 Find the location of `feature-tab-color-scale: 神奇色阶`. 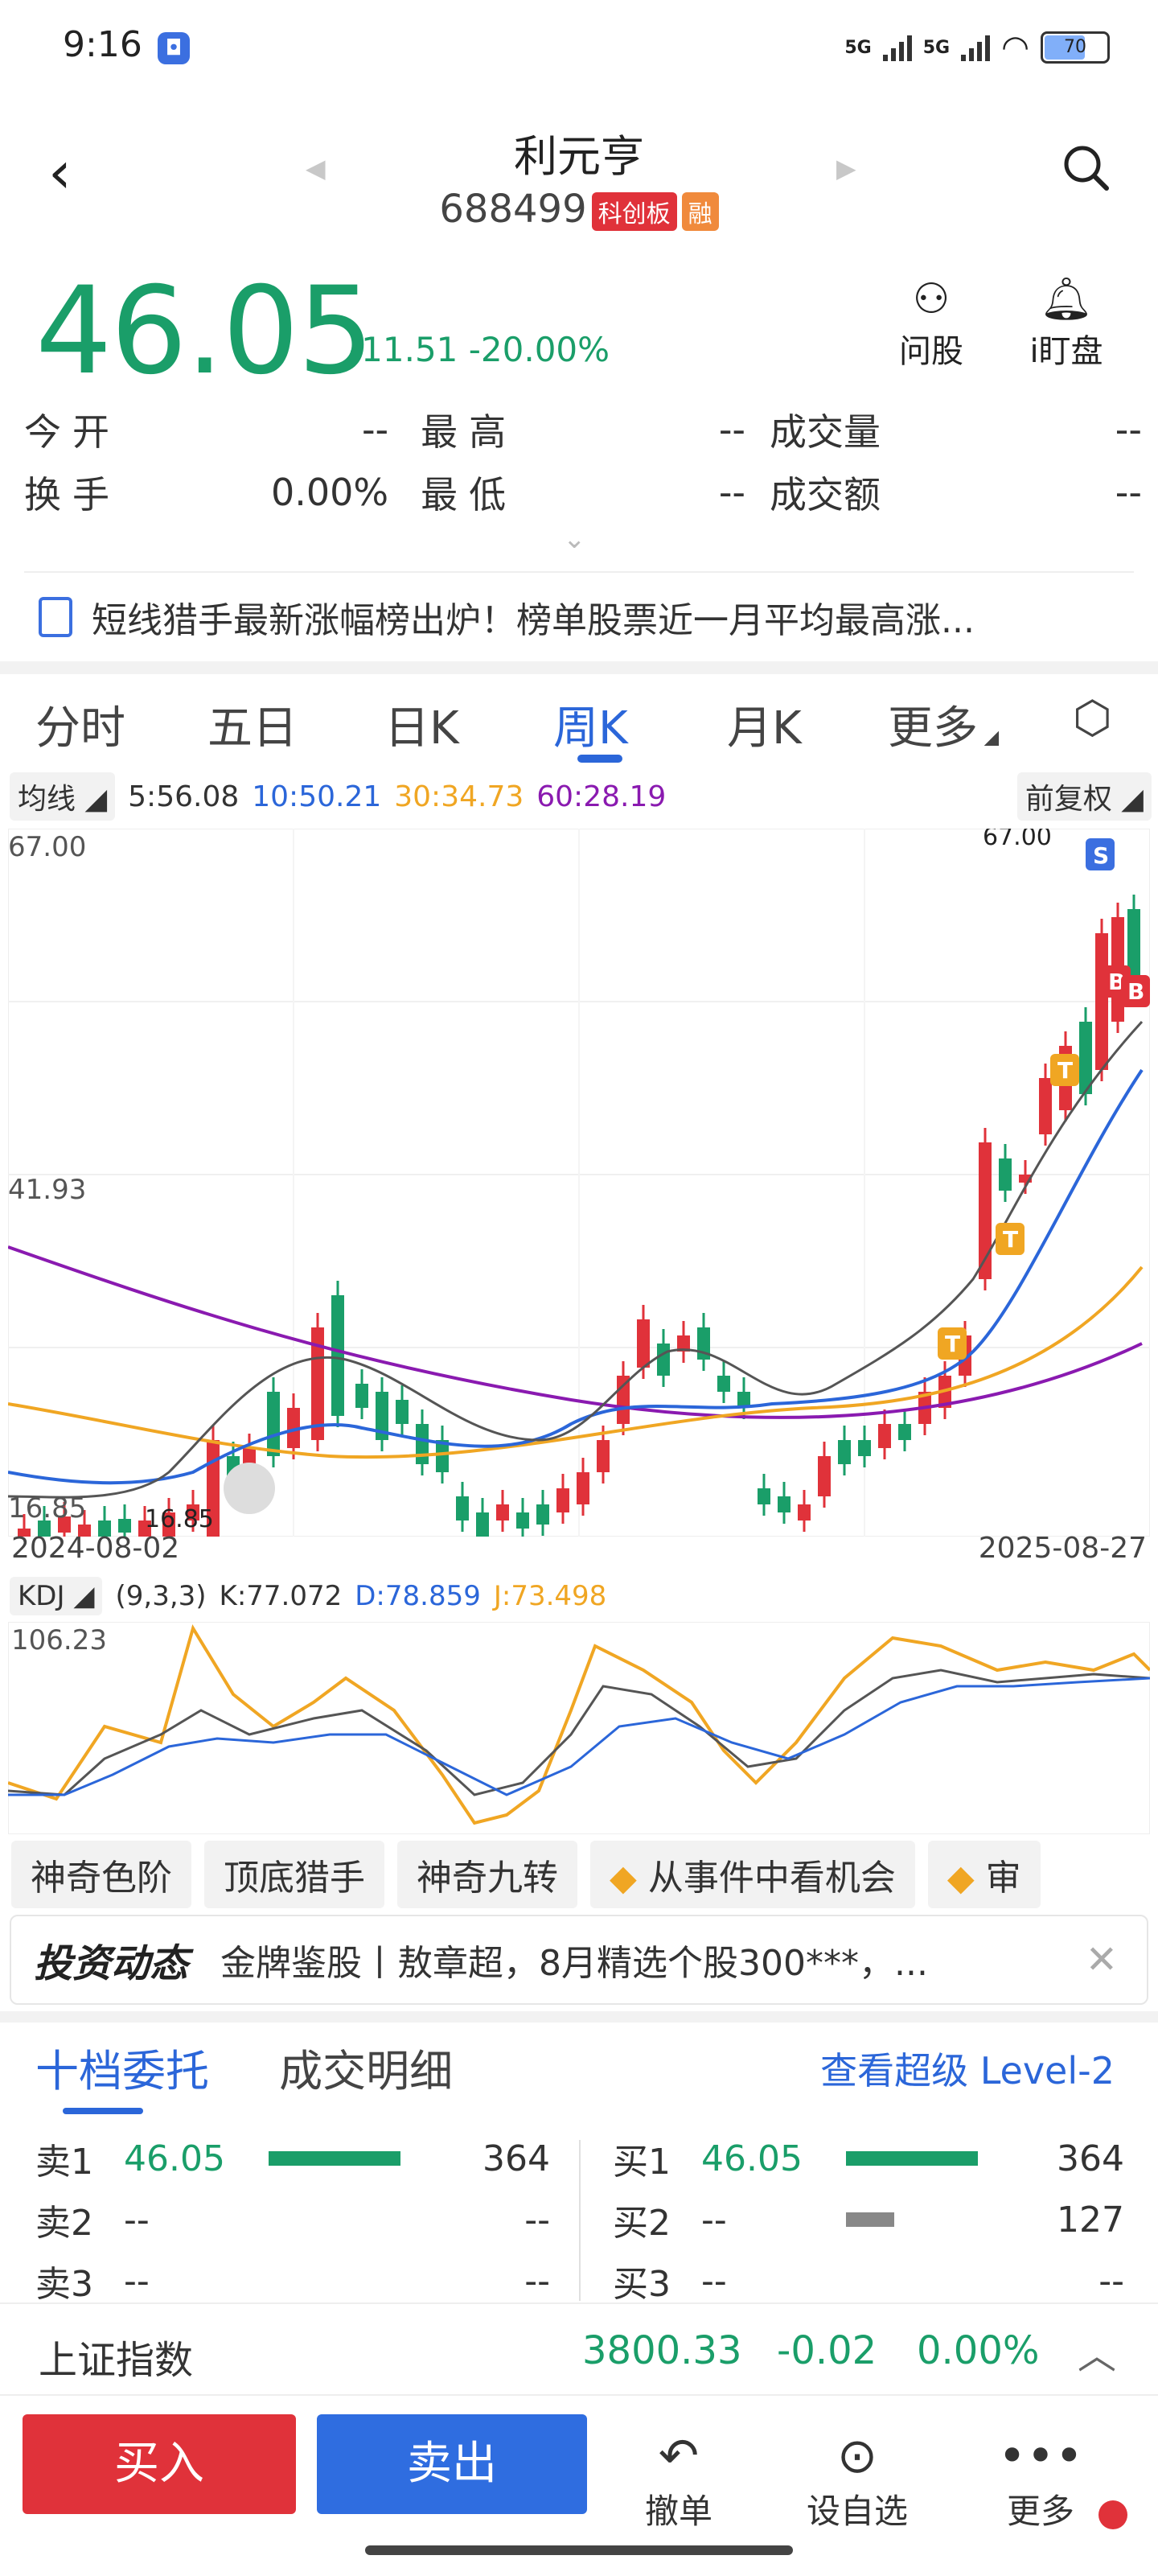

feature-tab-color-scale: 神奇色阶 is located at coordinates (101, 1874).